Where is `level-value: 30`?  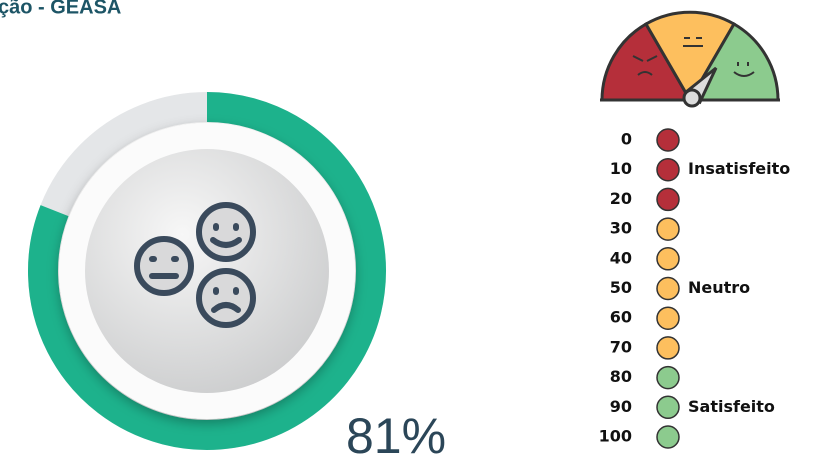
level-value: 30 is located at coordinates (621, 228).